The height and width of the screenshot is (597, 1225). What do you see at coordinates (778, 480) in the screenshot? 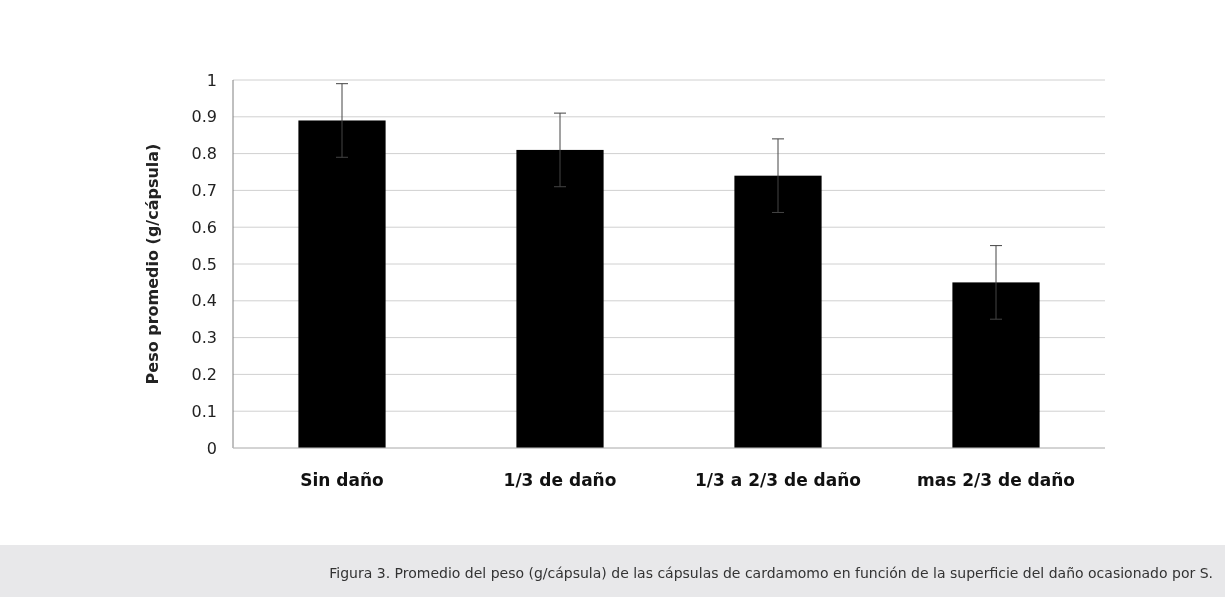
I see `x-tick-label: 1/3 a 2/3 de daño` at bounding box center [778, 480].